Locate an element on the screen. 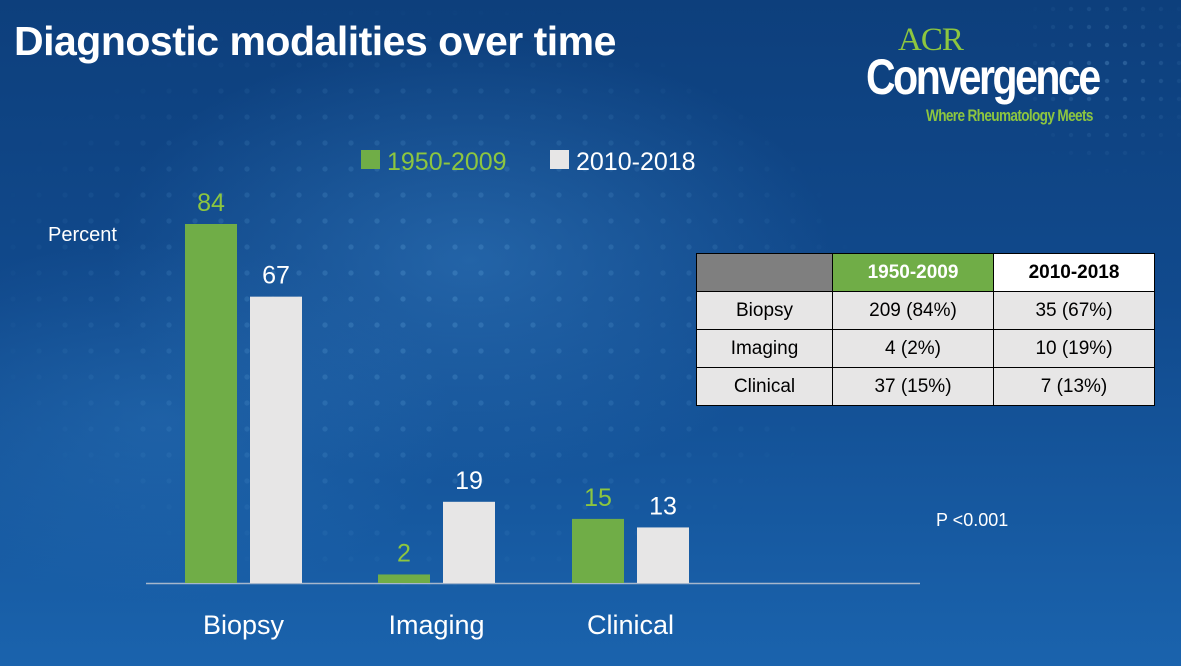 Image resolution: width=1181 pixels, height=666 pixels. logo-convergence-text: Convergence is located at coordinates (983, 77).